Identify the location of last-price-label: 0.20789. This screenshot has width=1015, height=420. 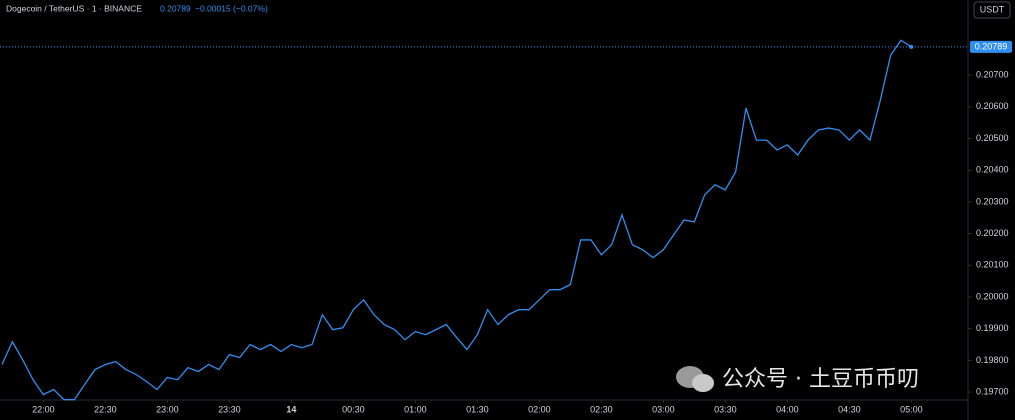
(991, 46).